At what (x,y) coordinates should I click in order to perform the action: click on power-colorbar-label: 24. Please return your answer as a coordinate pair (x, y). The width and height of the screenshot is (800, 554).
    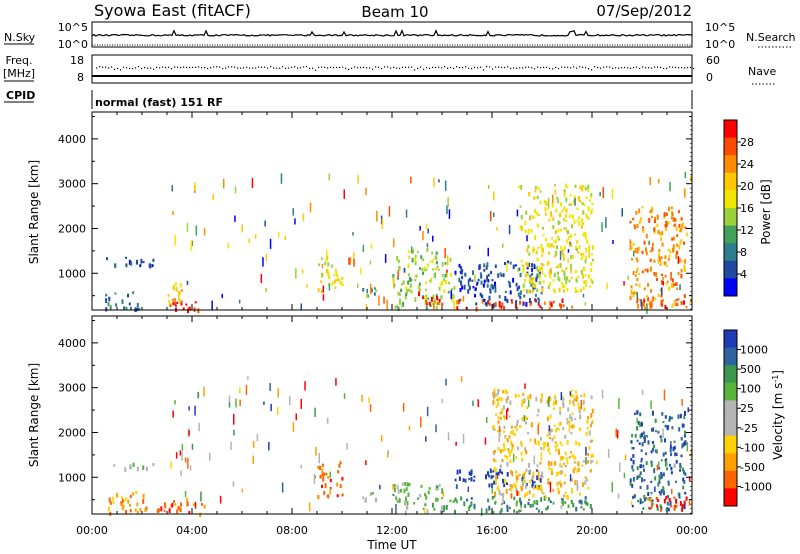
    Looking at the image, I should click on (747, 164).